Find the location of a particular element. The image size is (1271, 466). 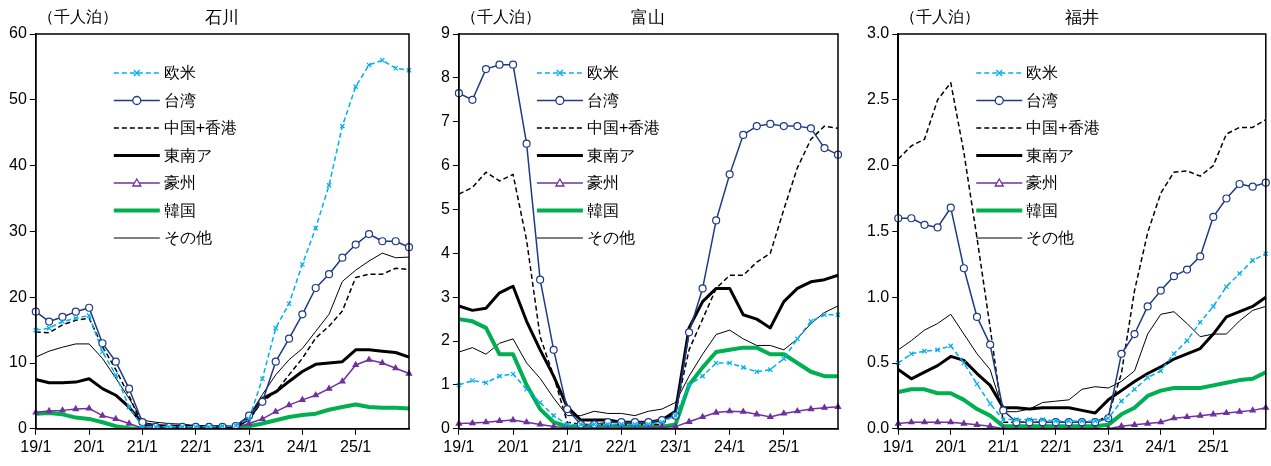

y-tick-label: 20 is located at coordinates (18, 296).